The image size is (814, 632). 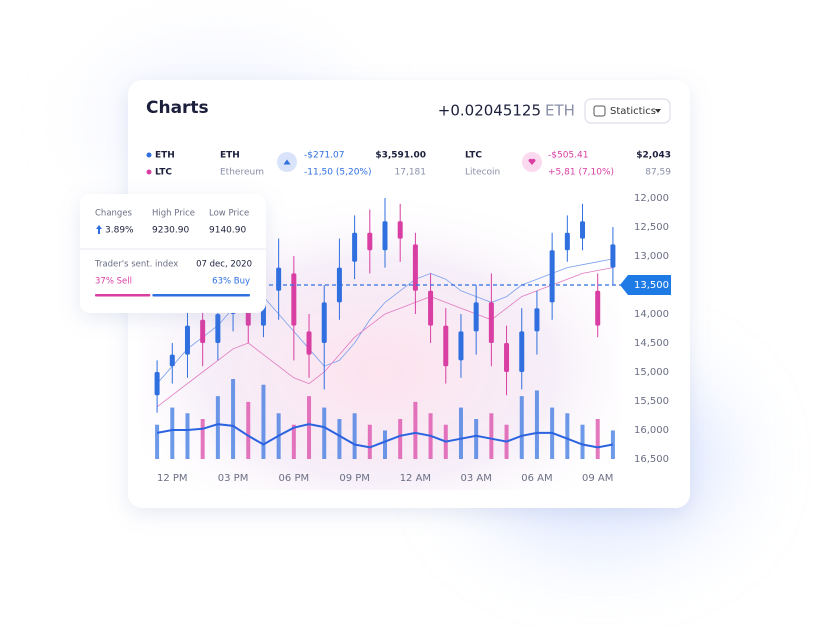 I want to click on symbol: ETH, so click(x=230, y=156).